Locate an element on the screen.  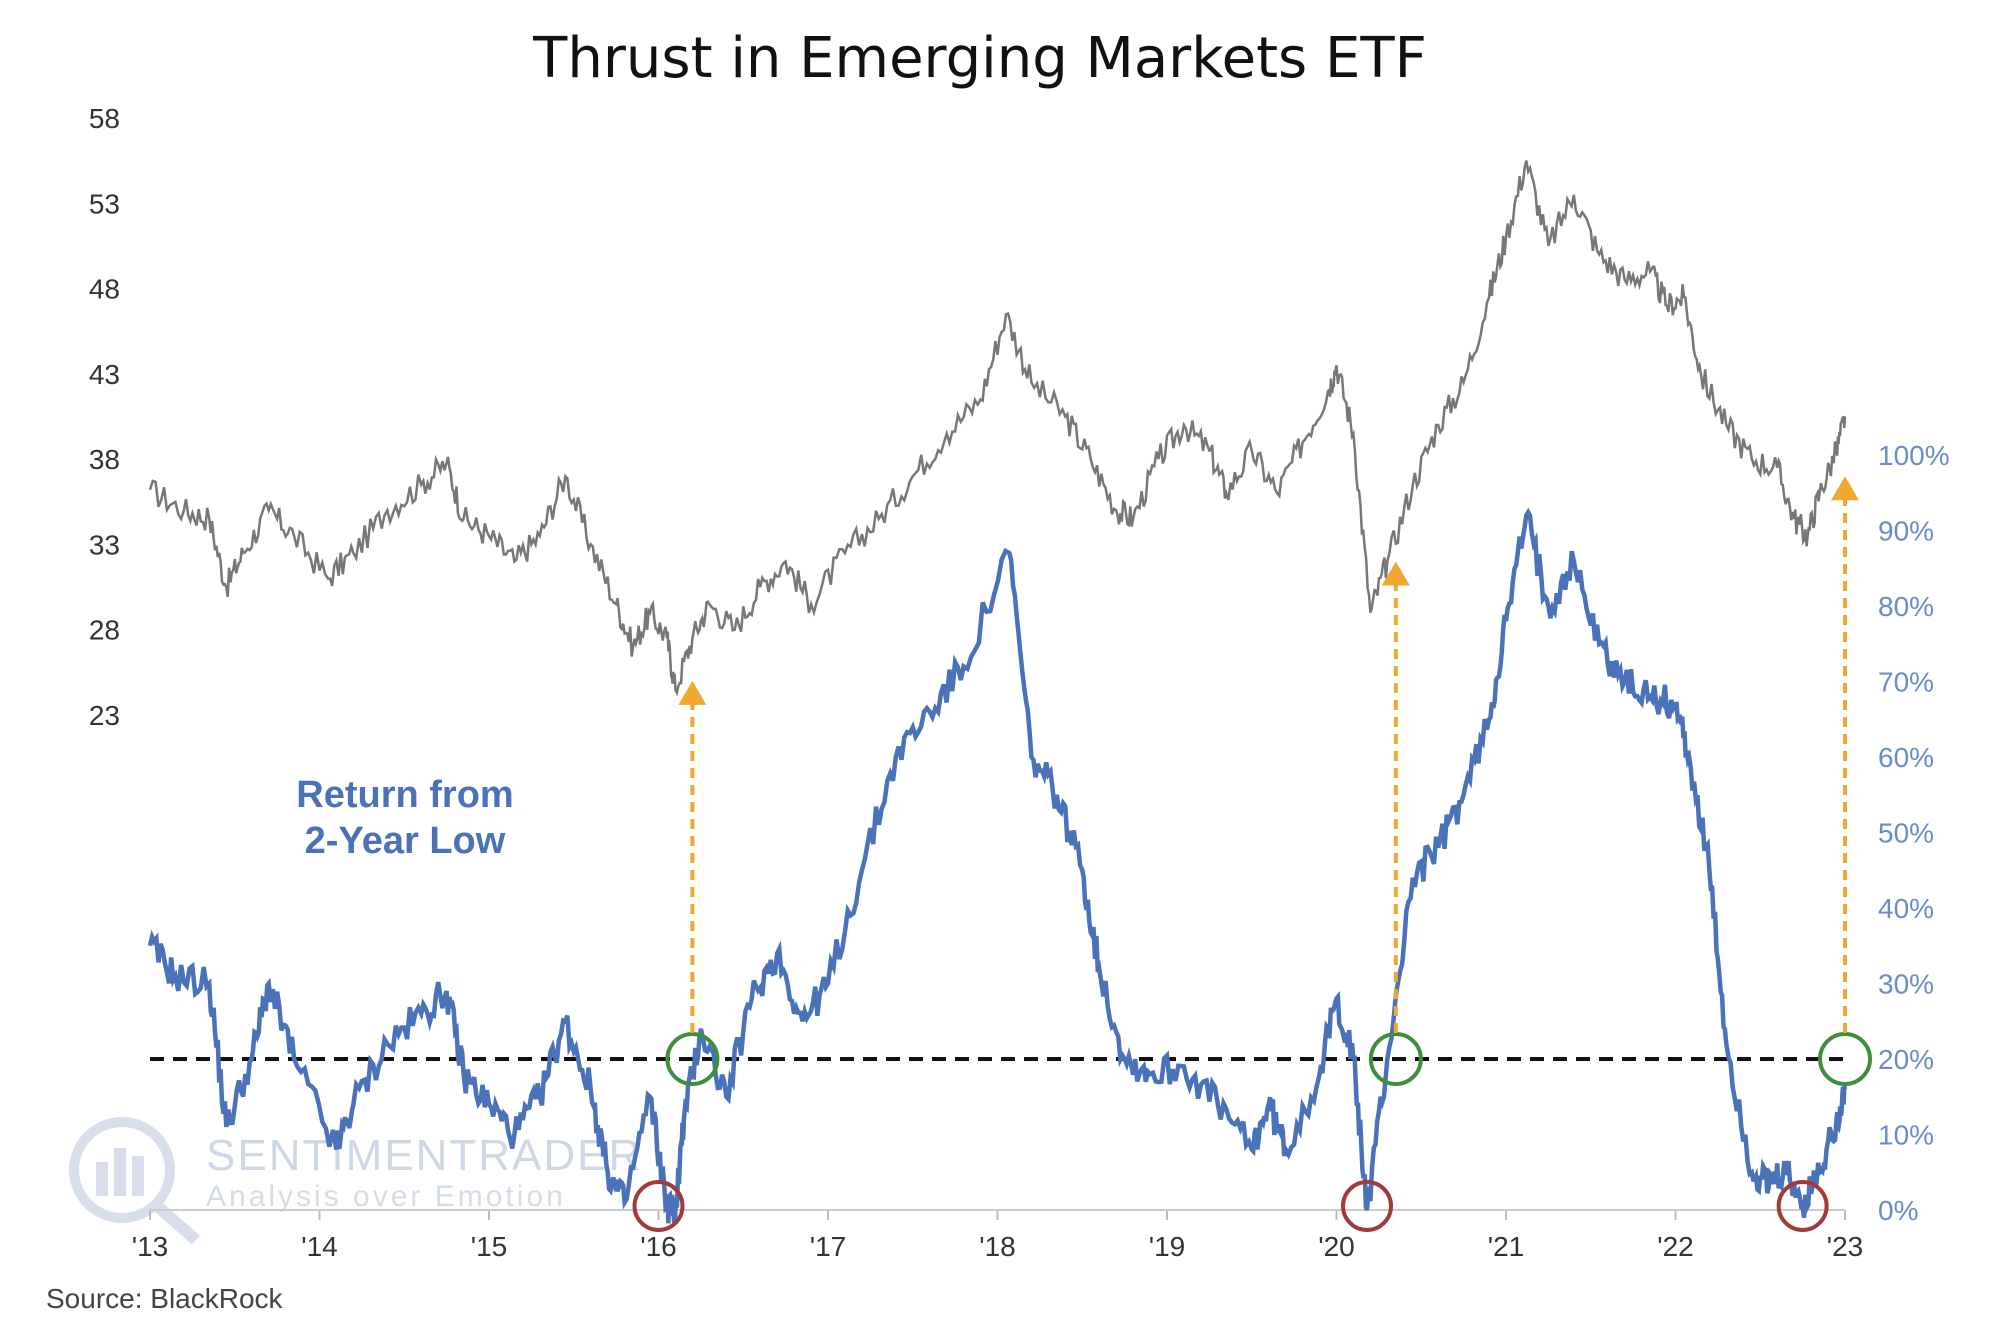
right-tick-label: 80% is located at coordinates (1906, 606).